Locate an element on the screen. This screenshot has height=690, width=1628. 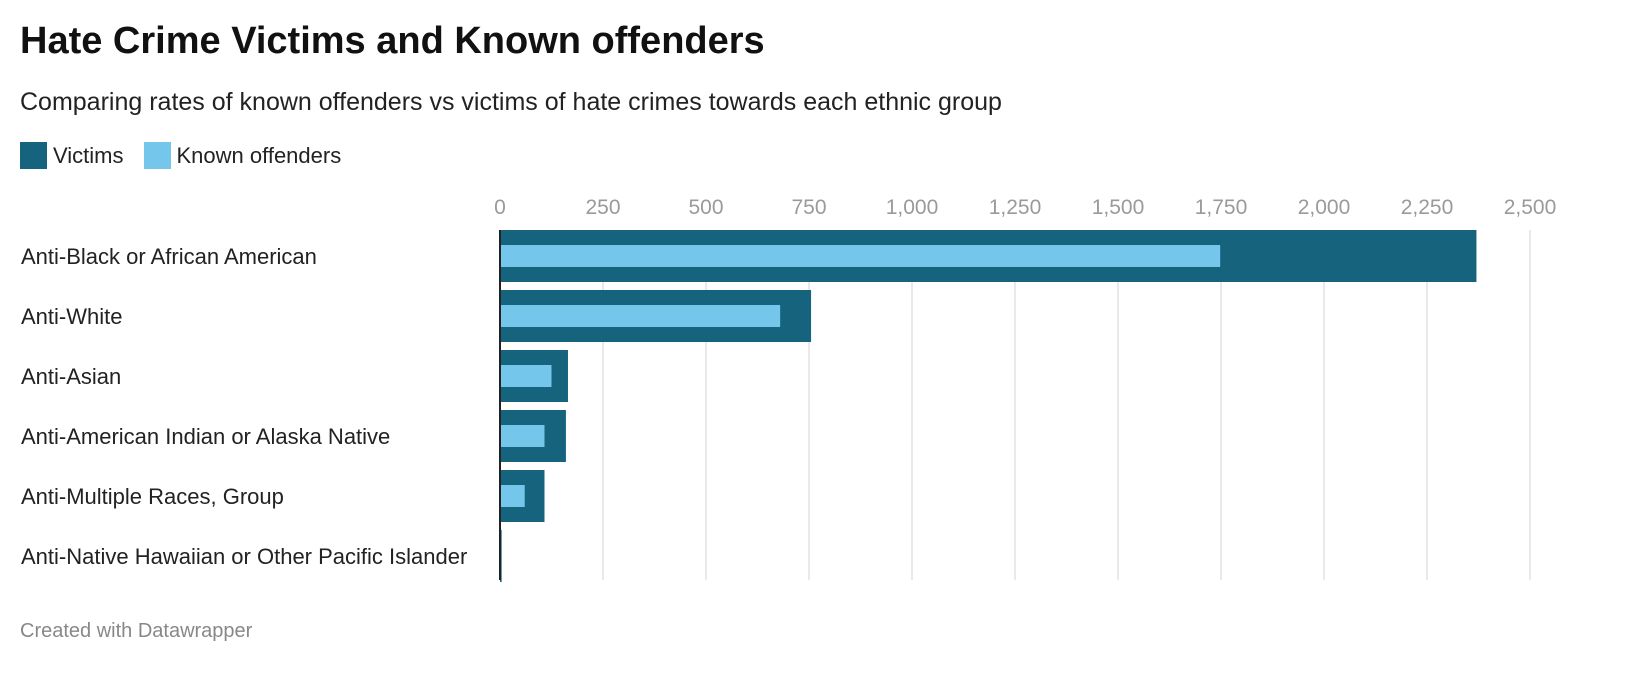
legend-item-known-offenders: Known offenders is located at coordinates (242, 155).